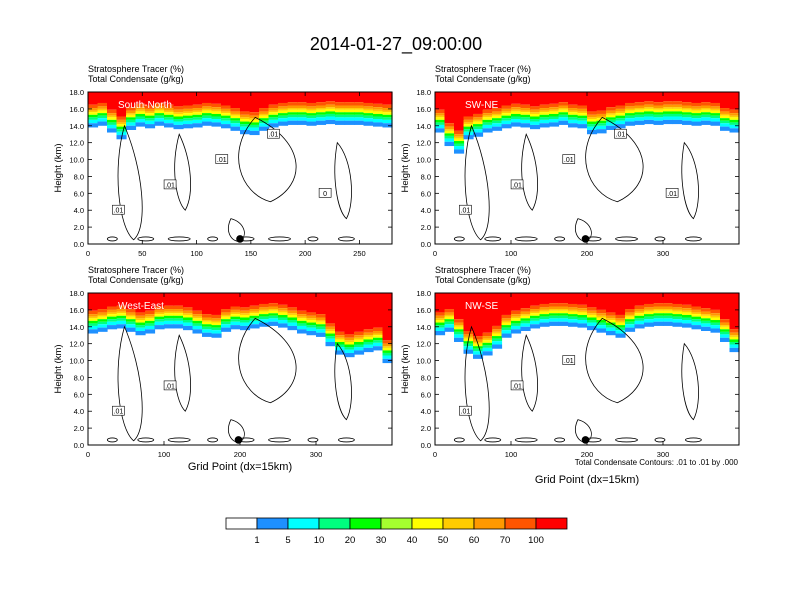 This screenshot has width=792, height=612. What do you see at coordinates (119, 211) in the screenshot?
I see `contour-label: .01` at bounding box center [119, 211].